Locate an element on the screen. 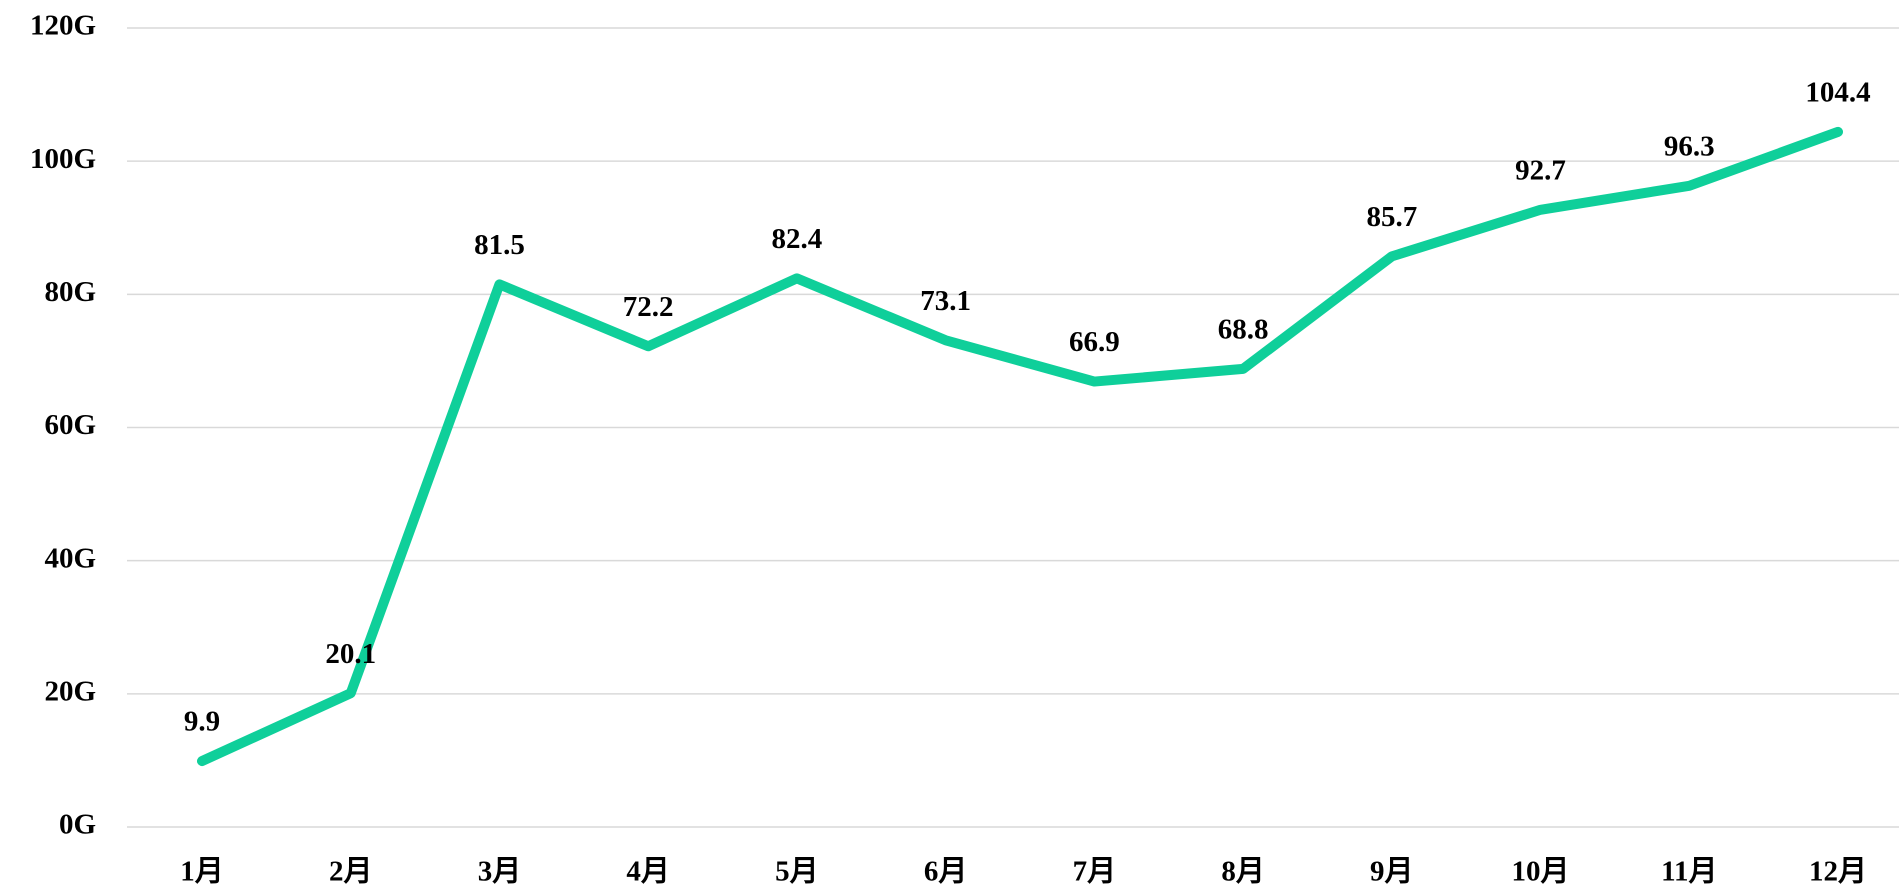  data-label: 92.7 is located at coordinates (1540, 170).